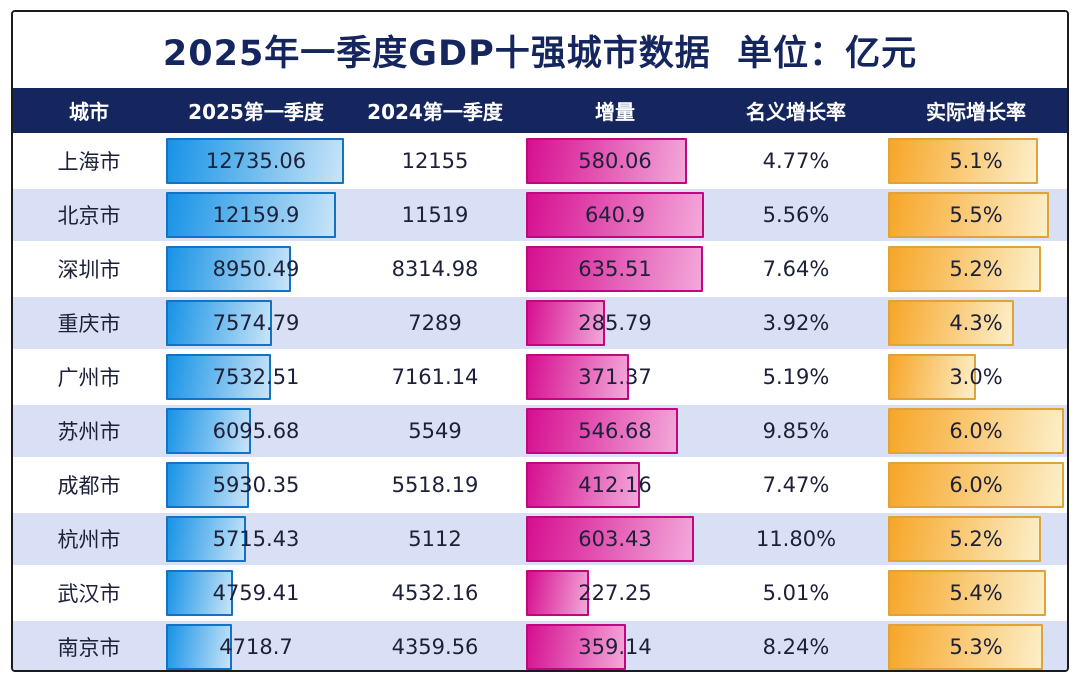 The width and height of the screenshot is (1080, 681). I want to click on city-name-label: 北京市, so click(89, 216).